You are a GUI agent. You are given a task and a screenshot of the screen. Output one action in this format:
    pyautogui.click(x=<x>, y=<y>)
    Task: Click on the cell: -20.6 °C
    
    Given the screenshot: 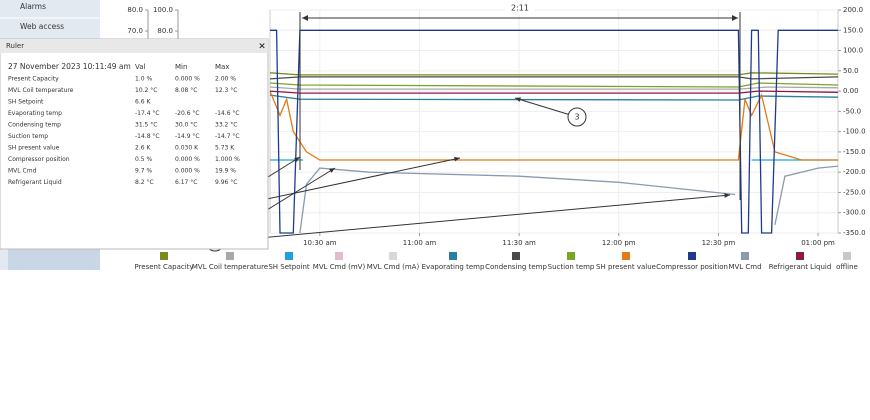 What is the action you would take?
    pyautogui.click(x=187, y=113)
    